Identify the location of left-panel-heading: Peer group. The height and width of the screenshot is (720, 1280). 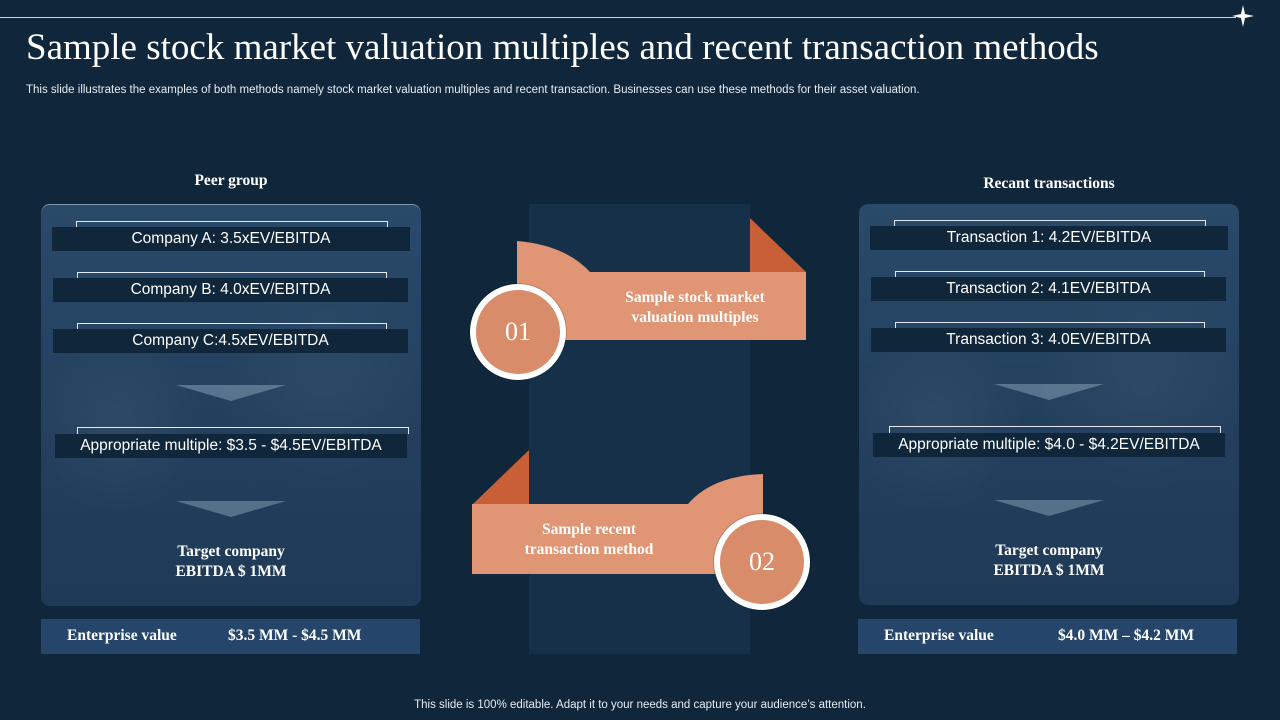
(231, 180).